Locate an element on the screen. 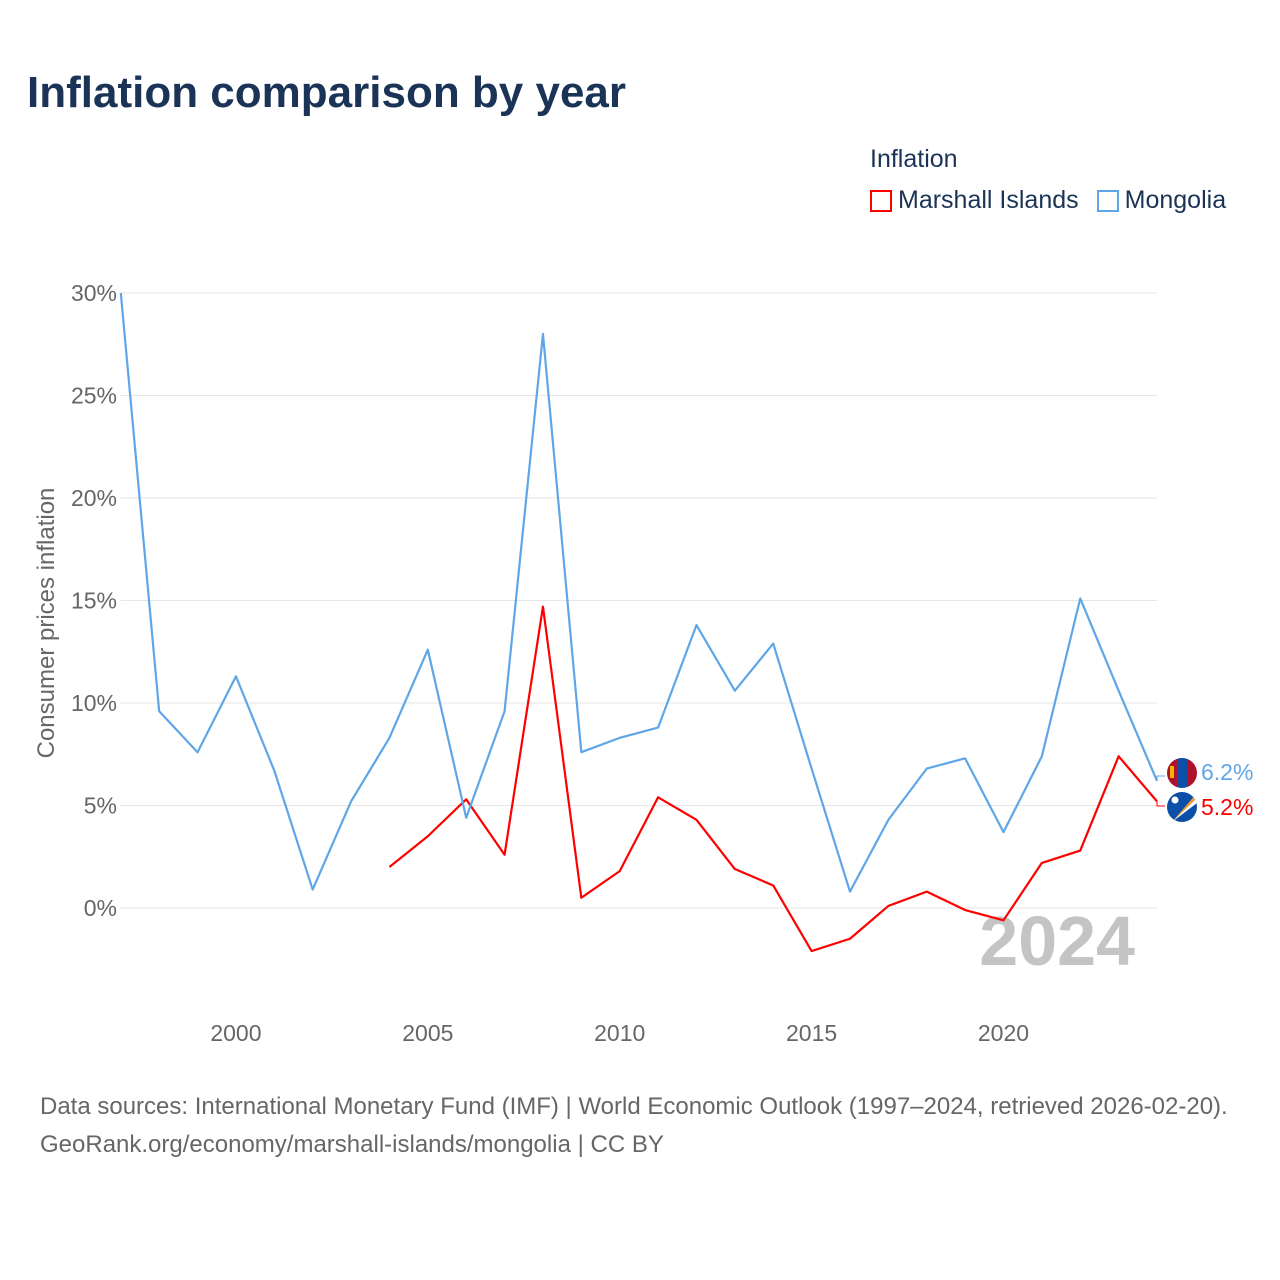 The height and width of the screenshot is (1280, 1280). legend: Marshall Islands Mongolia is located at coordinates (1048, 200).